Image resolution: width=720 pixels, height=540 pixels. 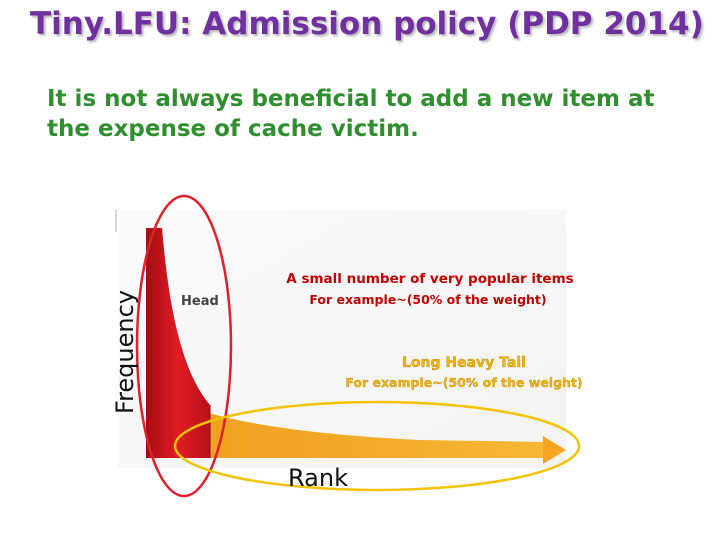 I want to click on slide-title: Tiny.LFU: Admission policy (PDP 2014), so click(x=367, y=24).